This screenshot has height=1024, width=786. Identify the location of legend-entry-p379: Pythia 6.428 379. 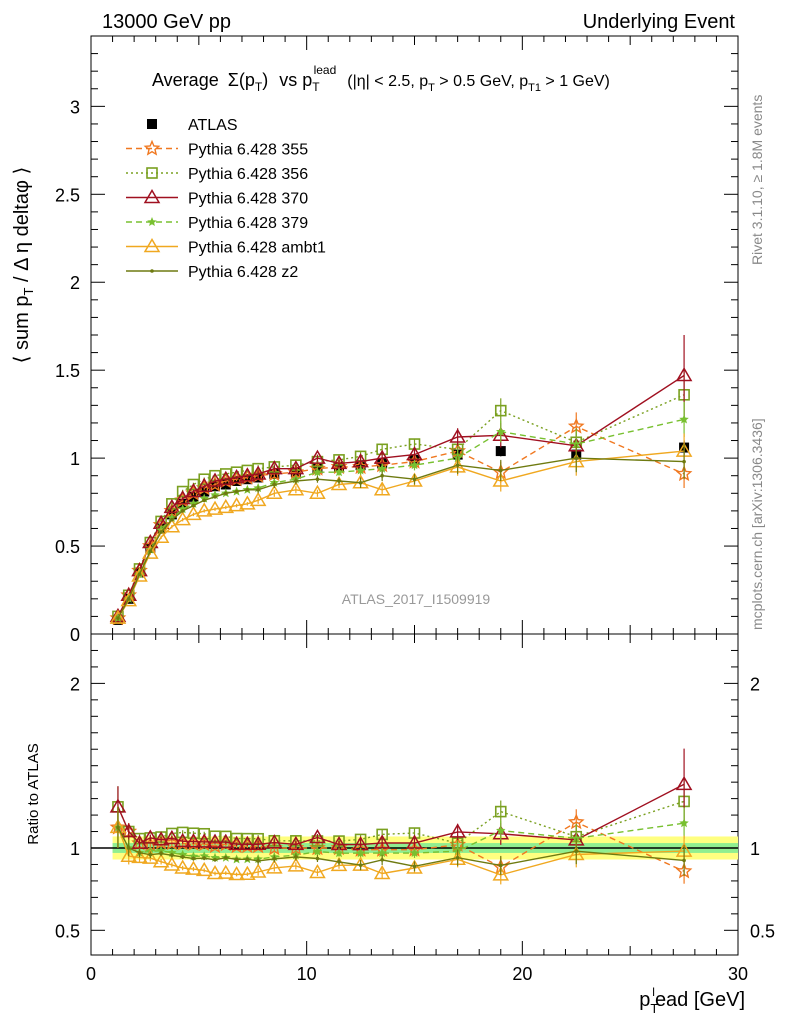
(217, 223).